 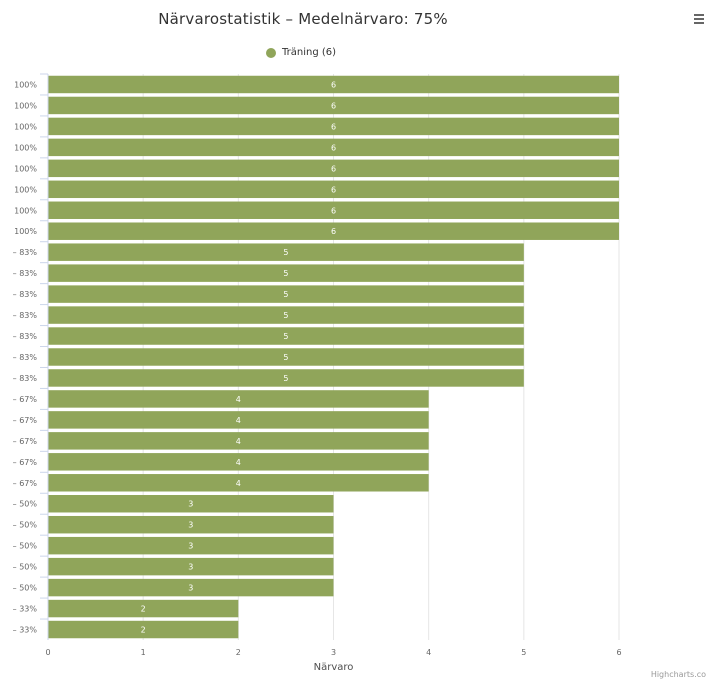 What do you see at coordinates (523, 652) in the screenshot?
I see `x-tick-label: 5` at bounding box center [523, 652].